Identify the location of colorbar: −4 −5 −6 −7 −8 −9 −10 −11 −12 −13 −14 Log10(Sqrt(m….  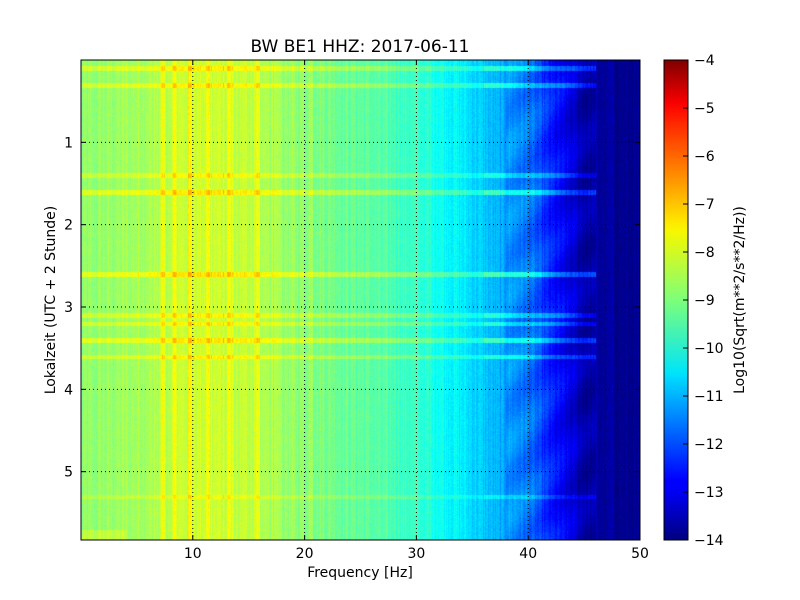
(705, 301).